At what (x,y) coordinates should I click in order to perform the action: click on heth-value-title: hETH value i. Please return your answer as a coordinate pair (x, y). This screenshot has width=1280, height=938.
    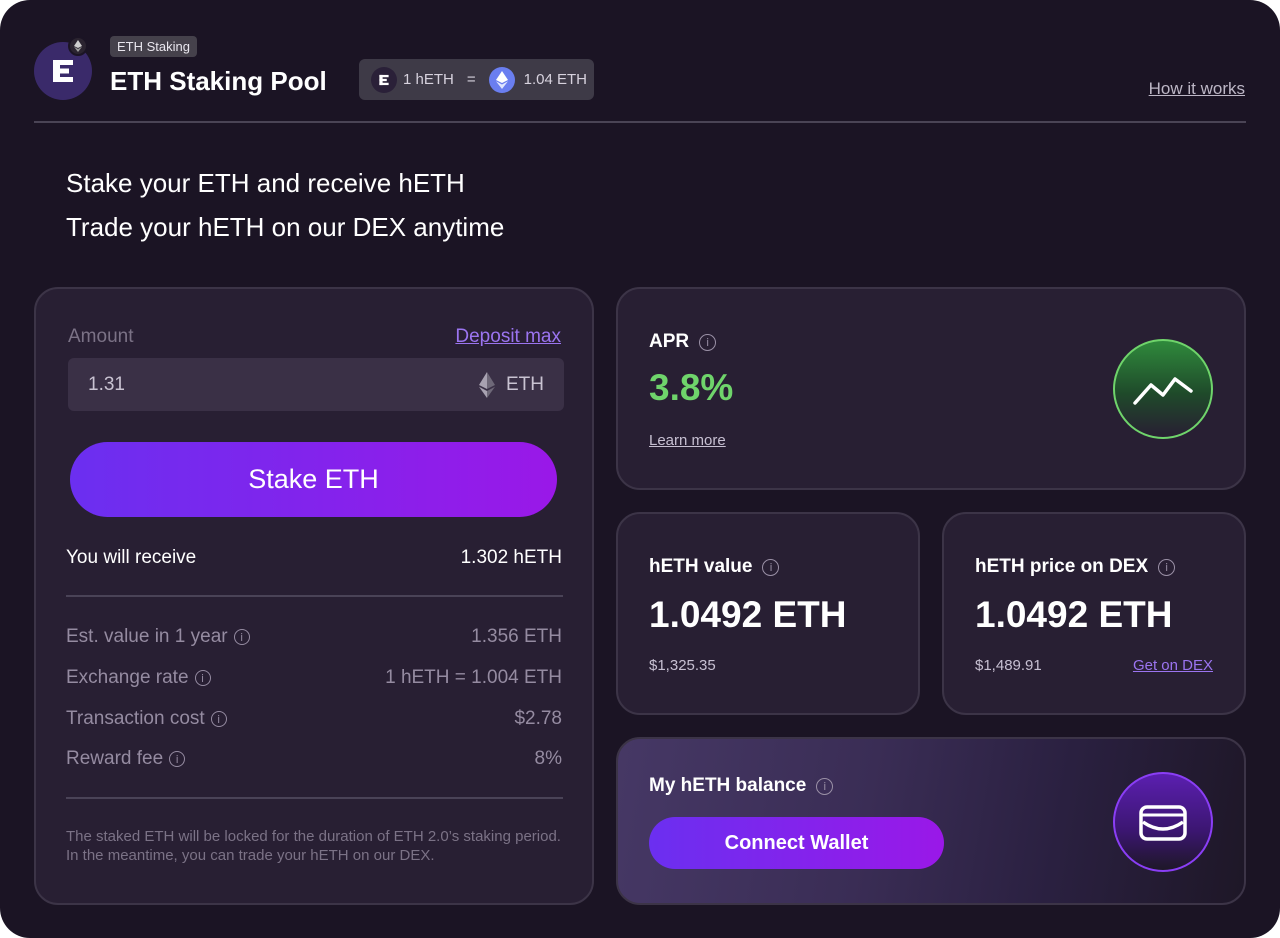
    Looking at the image, I should click on (714, 567).